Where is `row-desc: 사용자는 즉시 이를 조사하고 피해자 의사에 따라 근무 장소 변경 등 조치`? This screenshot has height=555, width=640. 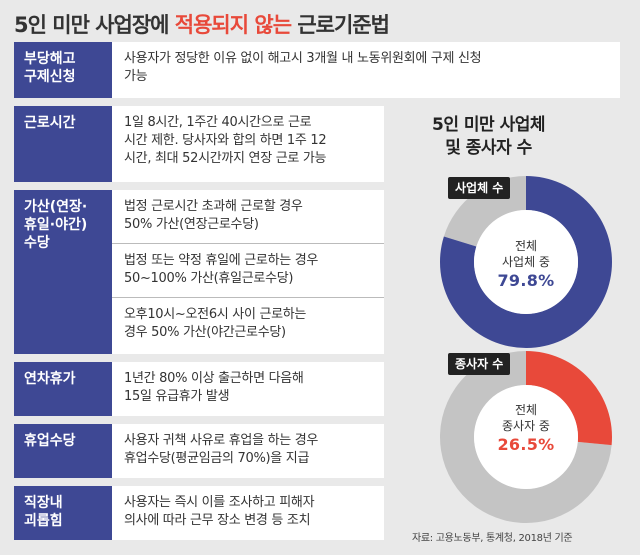
row-desc: 사용자는 즉시 이를 조사하고 피해자 의사에 따라 근무 장소 변경 등 조치 is located at coordinates (248, 513).